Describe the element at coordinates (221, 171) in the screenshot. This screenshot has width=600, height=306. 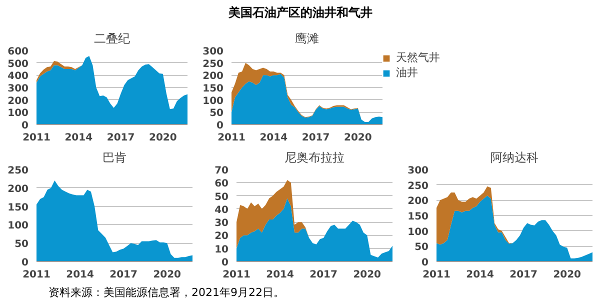
I see `y-tick-label: 70` at that location.